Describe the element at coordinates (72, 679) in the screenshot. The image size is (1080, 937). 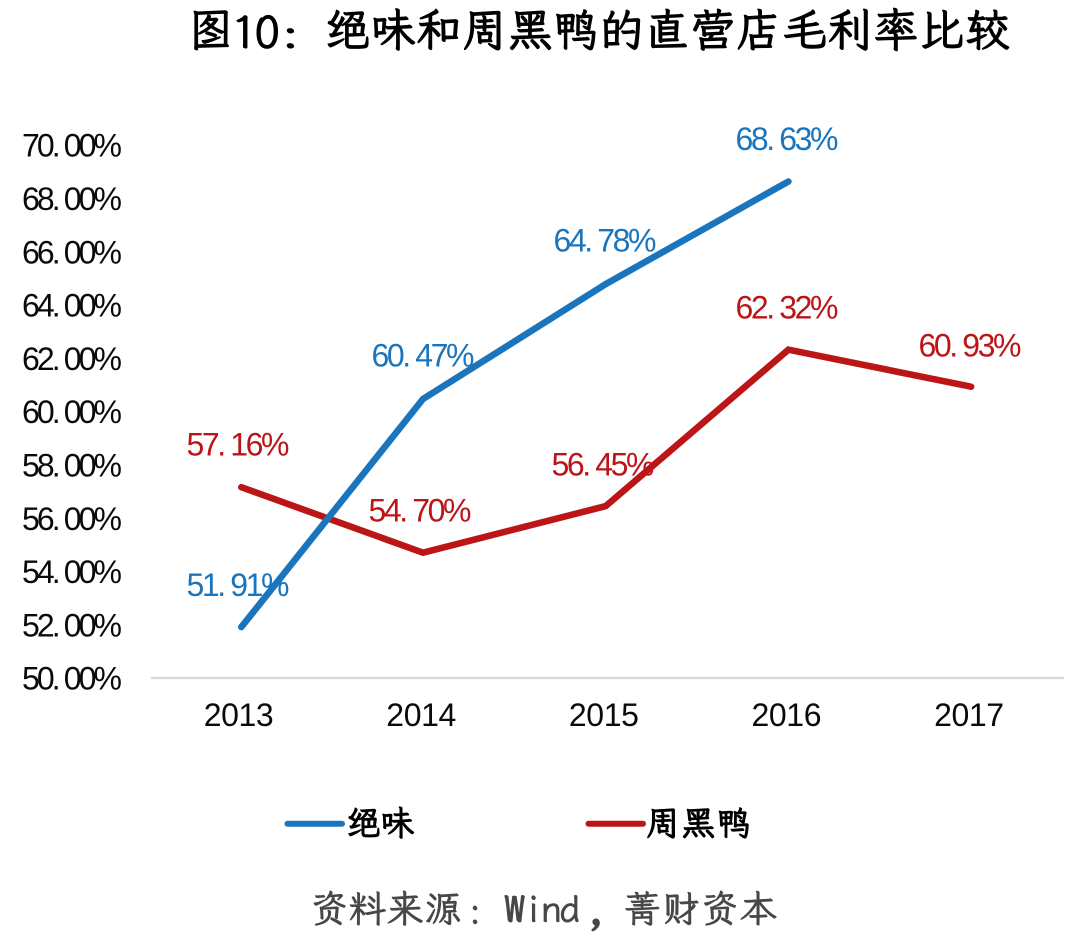
I see `svg-text: 50. 00%` at that location.